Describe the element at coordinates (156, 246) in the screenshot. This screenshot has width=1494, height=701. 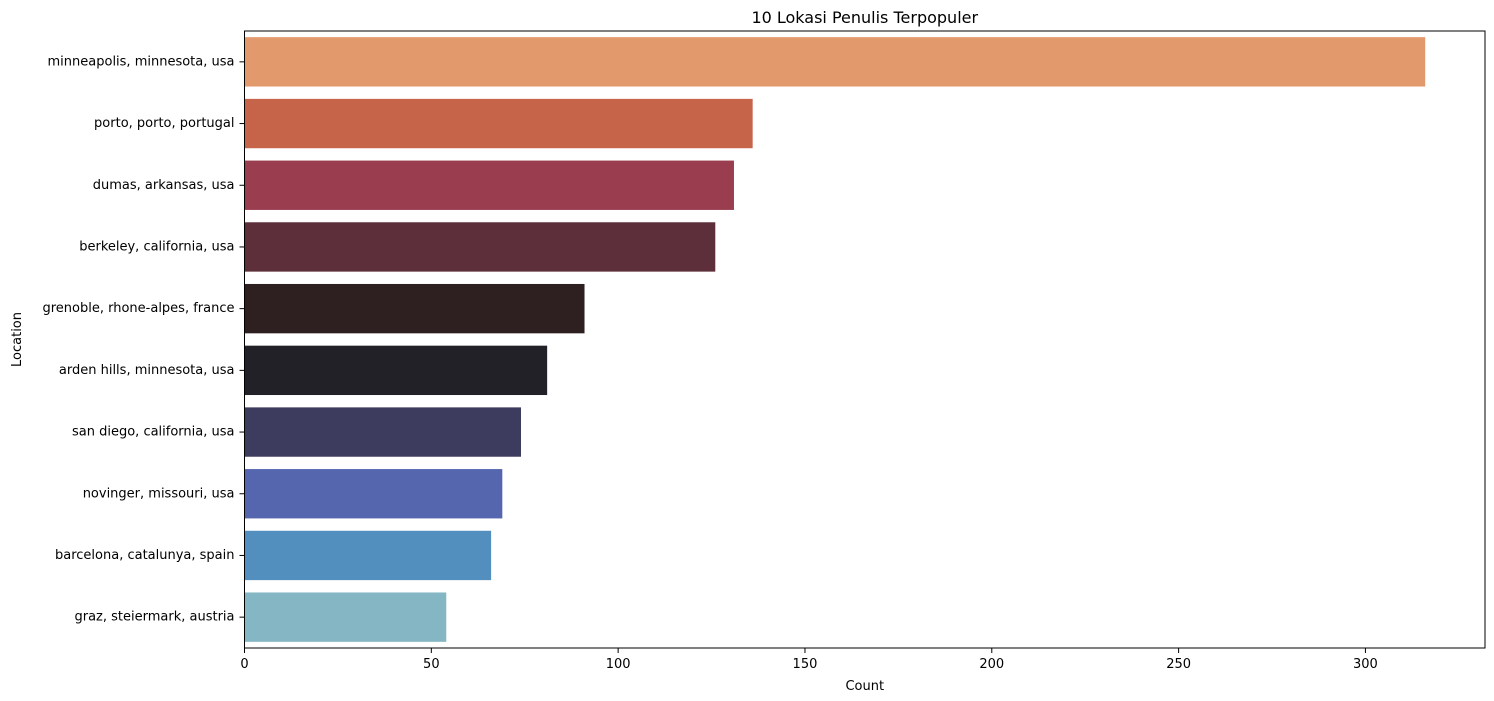
I see `y-tick-label: berkeley, california, usa` at that location.